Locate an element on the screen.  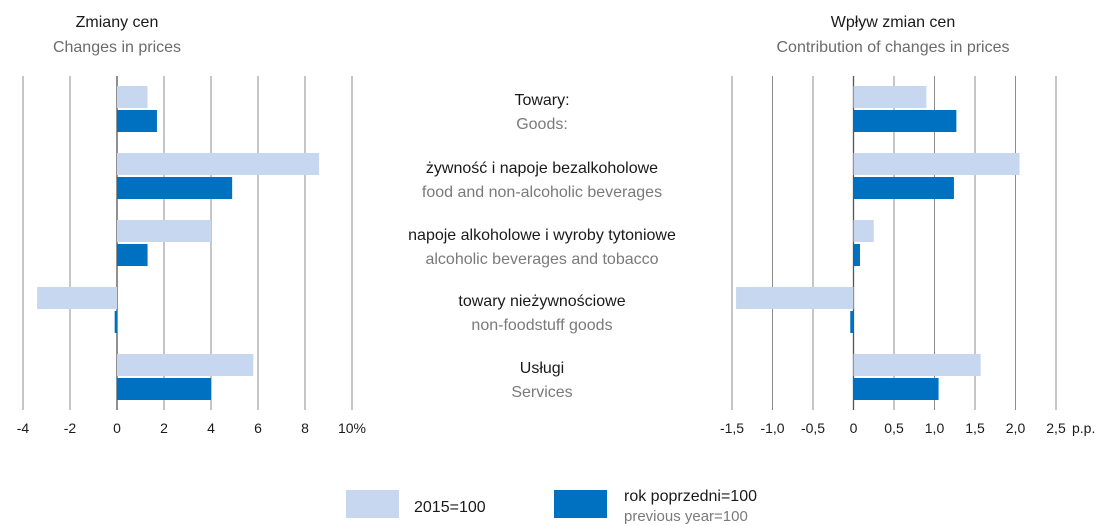
right-tick-label: 0 is located at coordinates (854, 428).